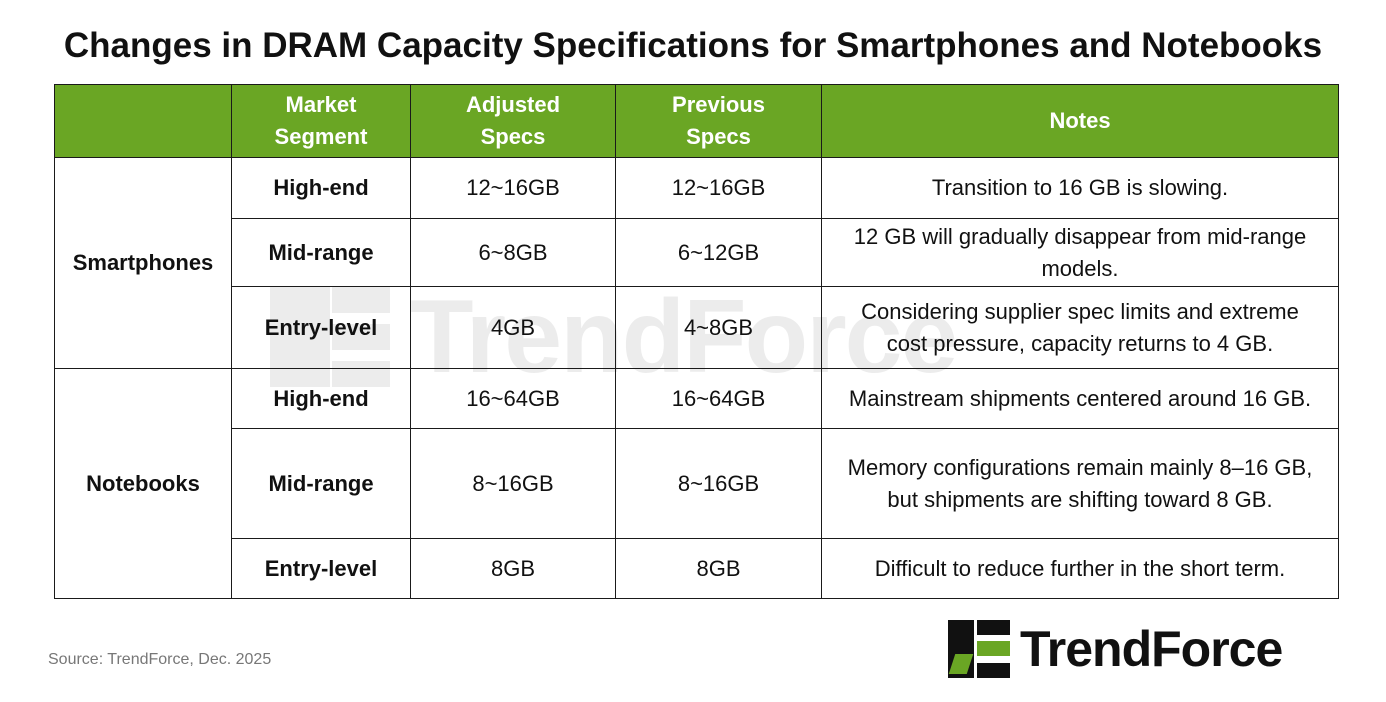  I want to click on header-previous-line1: Previous, so click(718, 104).